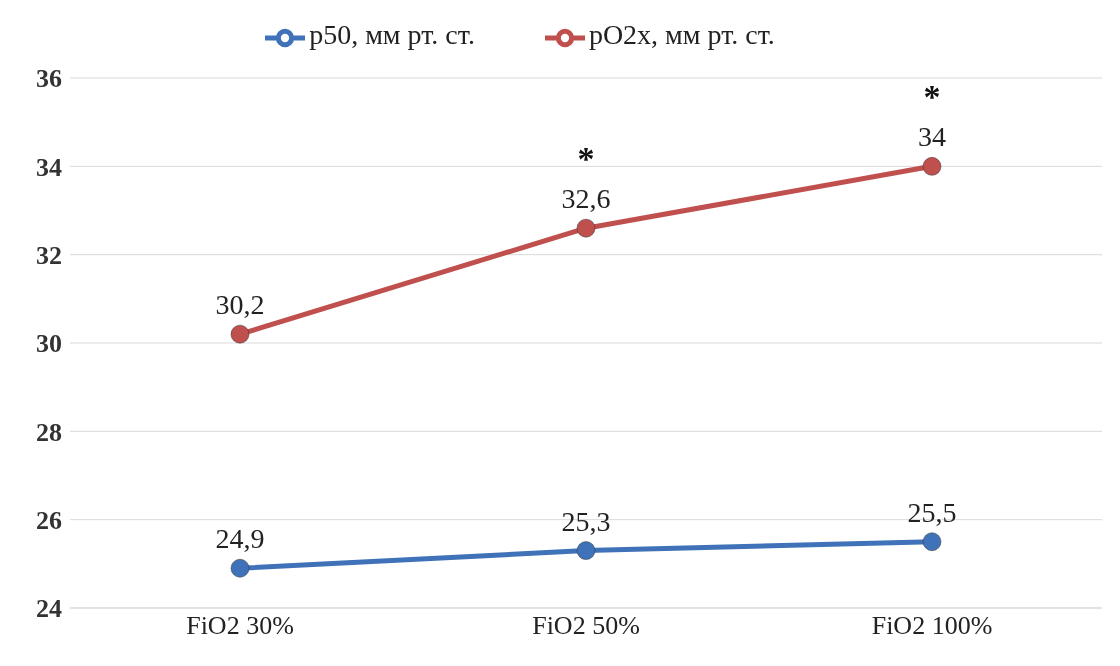 The width and height of the screenshot is (1120, 666). Describe the element at coordinates (240, 626) in the screenshot. I see `x-tick-label: FiO2 30%` at that location.